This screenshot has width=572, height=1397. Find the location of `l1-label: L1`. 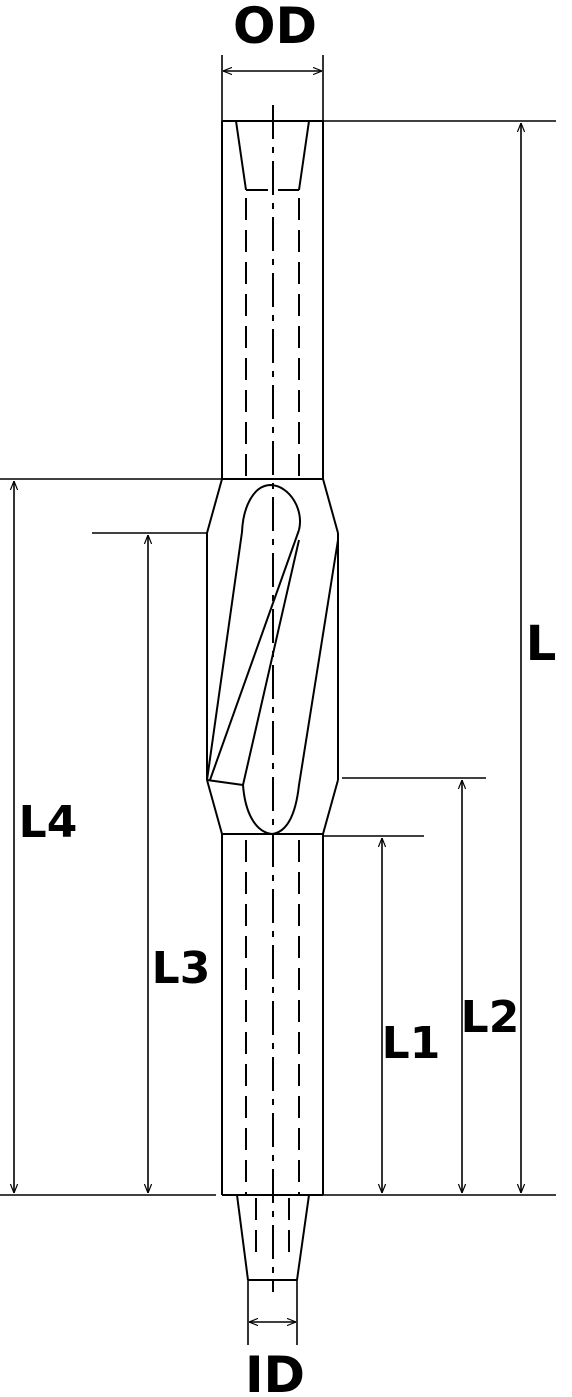

l1-label: L1 is located at coordinates (411, 1043).